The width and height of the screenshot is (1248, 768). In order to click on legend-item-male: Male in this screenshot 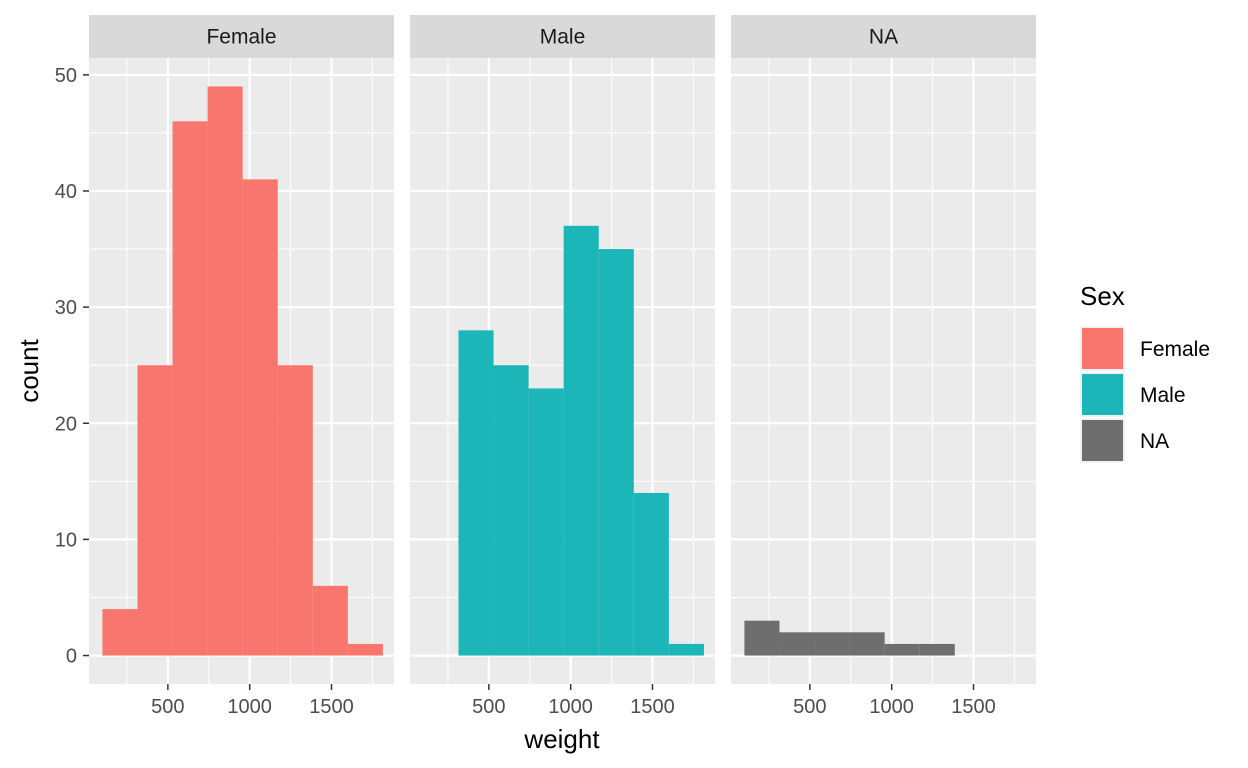, I will do `click(1133, 394)`.